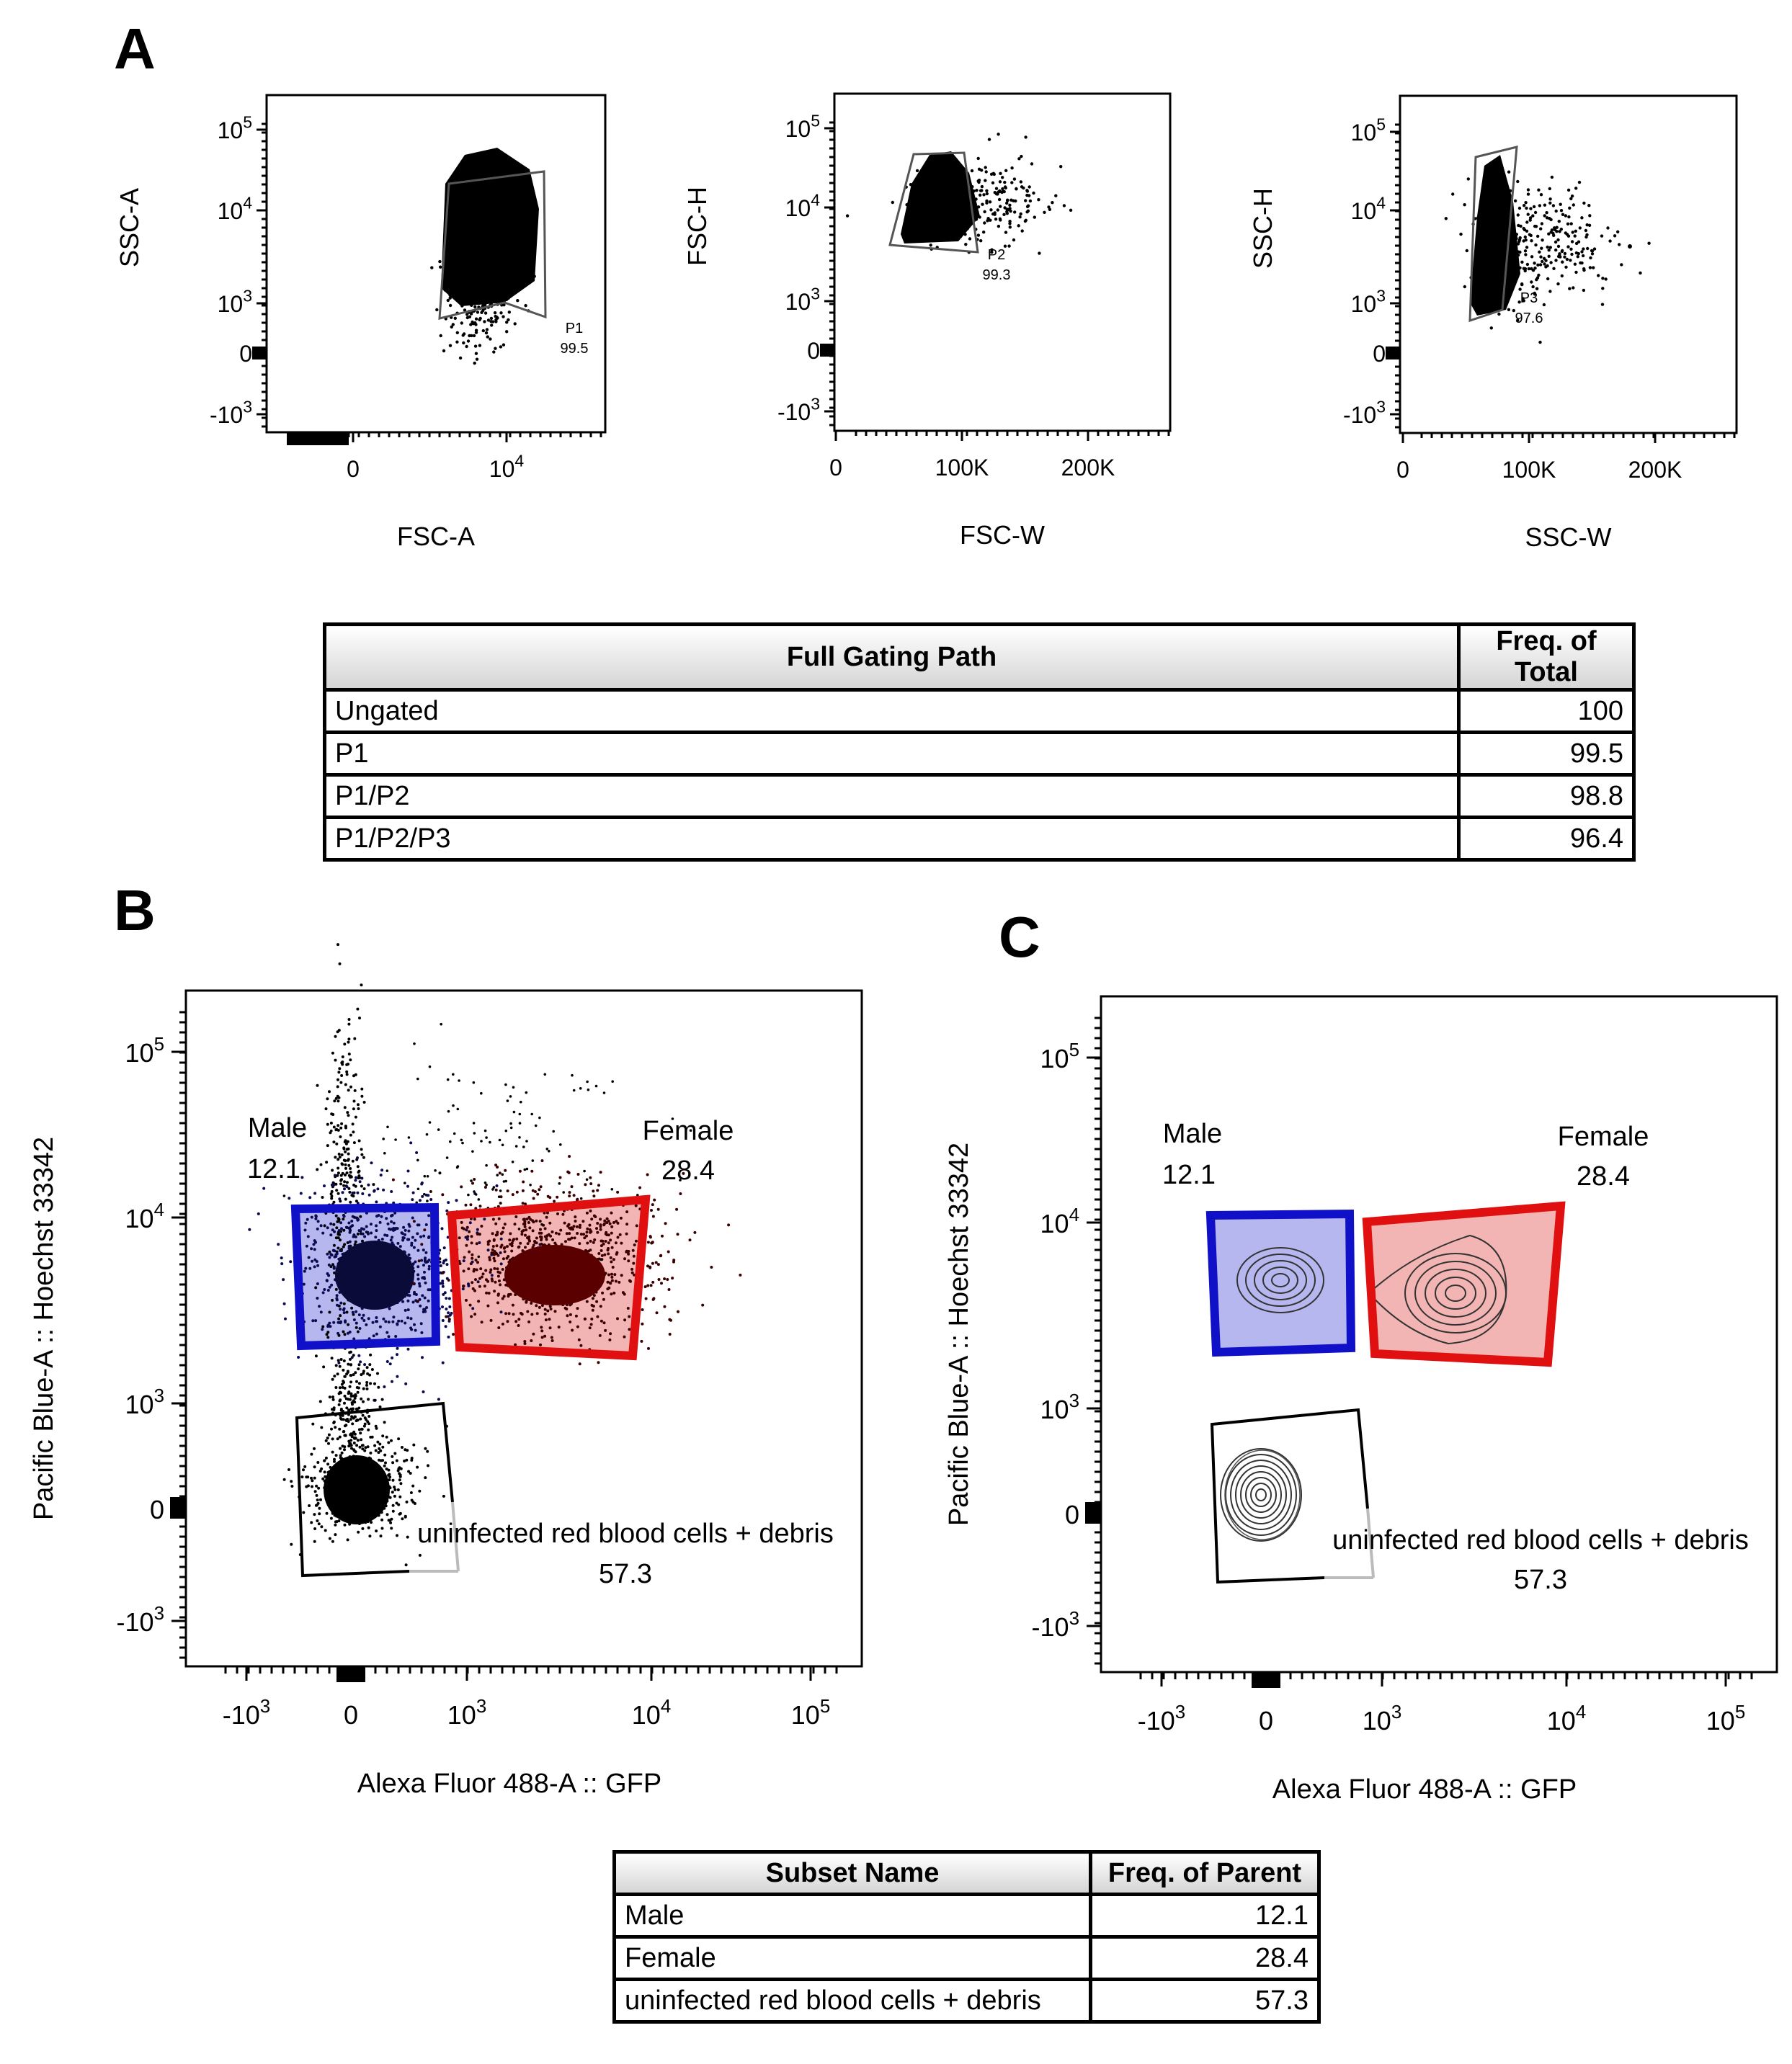 The width and height of the screenshot is (1792, 2064). What do you see at coordinates (892, 657) in the screenshot?
I see `column-header: Full Gating Path` at bounding box center [892, 657].